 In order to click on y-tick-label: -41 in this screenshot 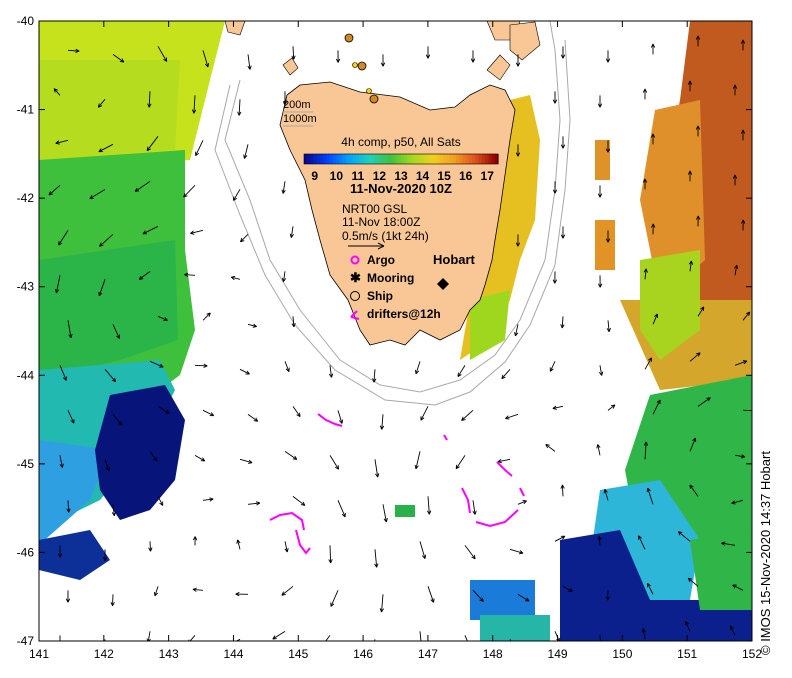, I will do `click(26, 110)`.